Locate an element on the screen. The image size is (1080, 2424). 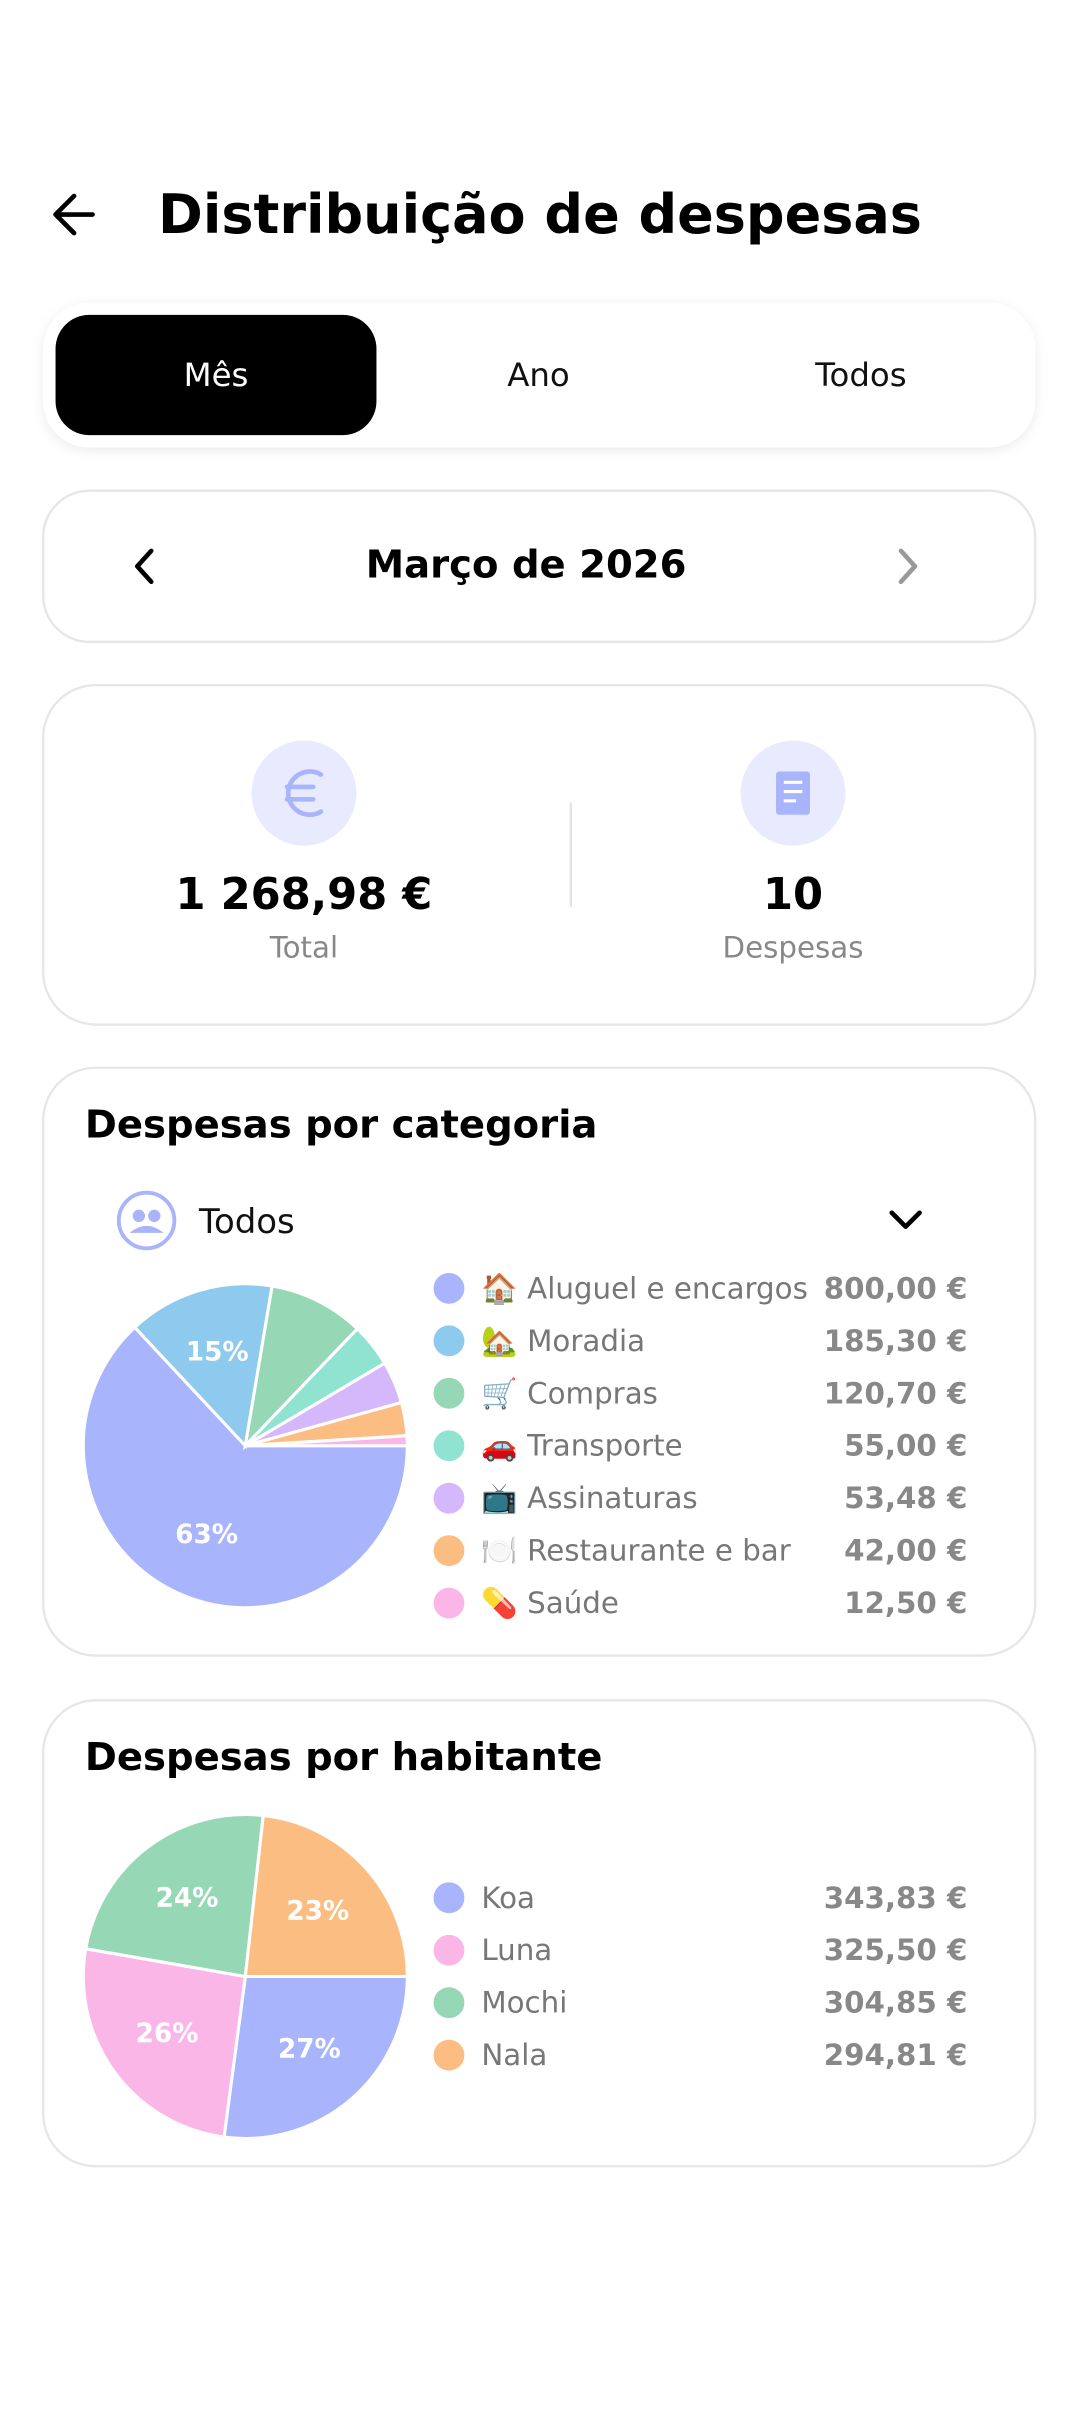
filter-label: Todos is located at coordinates (246, 1222).